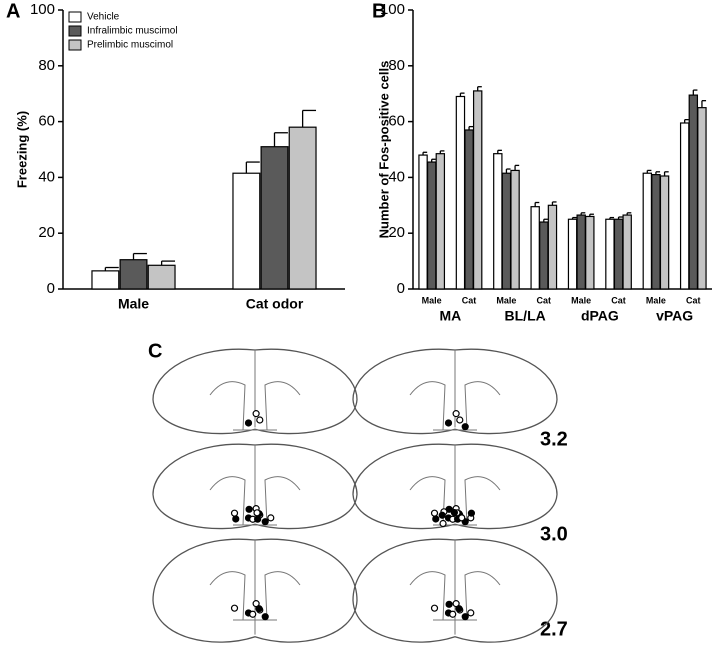 The image size is (720, 663). What do you see at coordinates (554, 629) in the screenshot?
I see `level-label: 2.7` at bounding box center [554, 629].